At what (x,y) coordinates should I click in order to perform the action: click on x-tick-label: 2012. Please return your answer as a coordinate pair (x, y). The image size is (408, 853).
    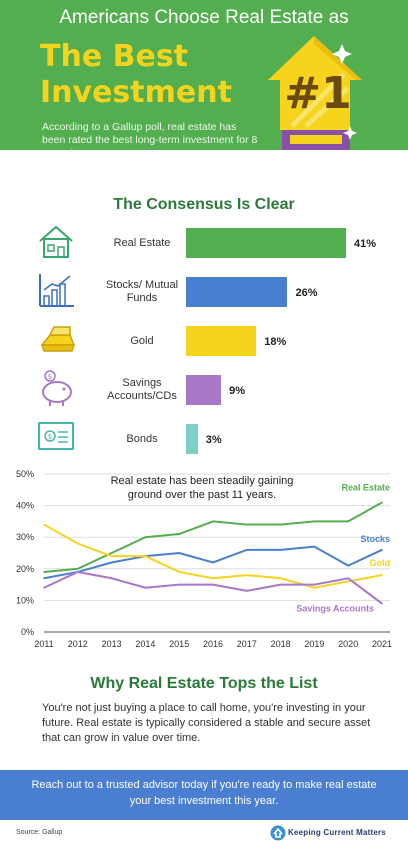
    Looking at the image, I should click on (78, 644).